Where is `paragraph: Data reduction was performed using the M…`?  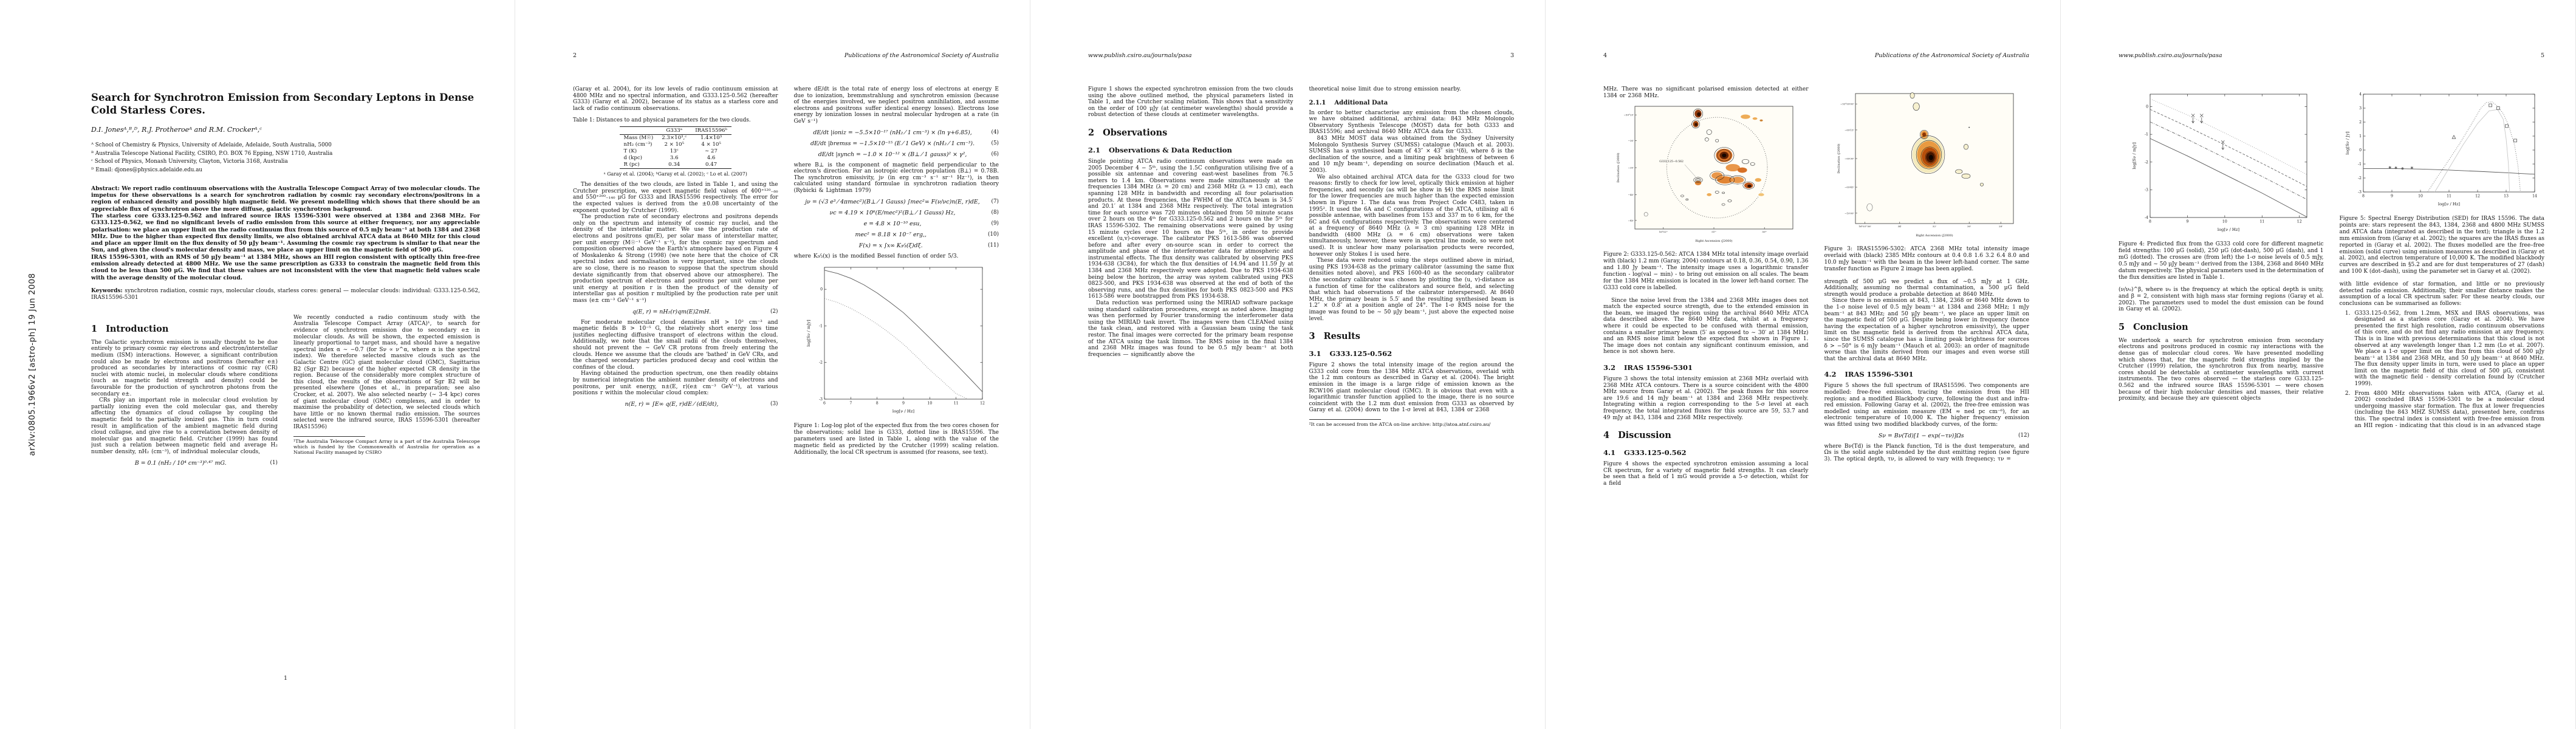 paragraph: Data reduction was performed using the M… is located at coordinates (1190, 329).